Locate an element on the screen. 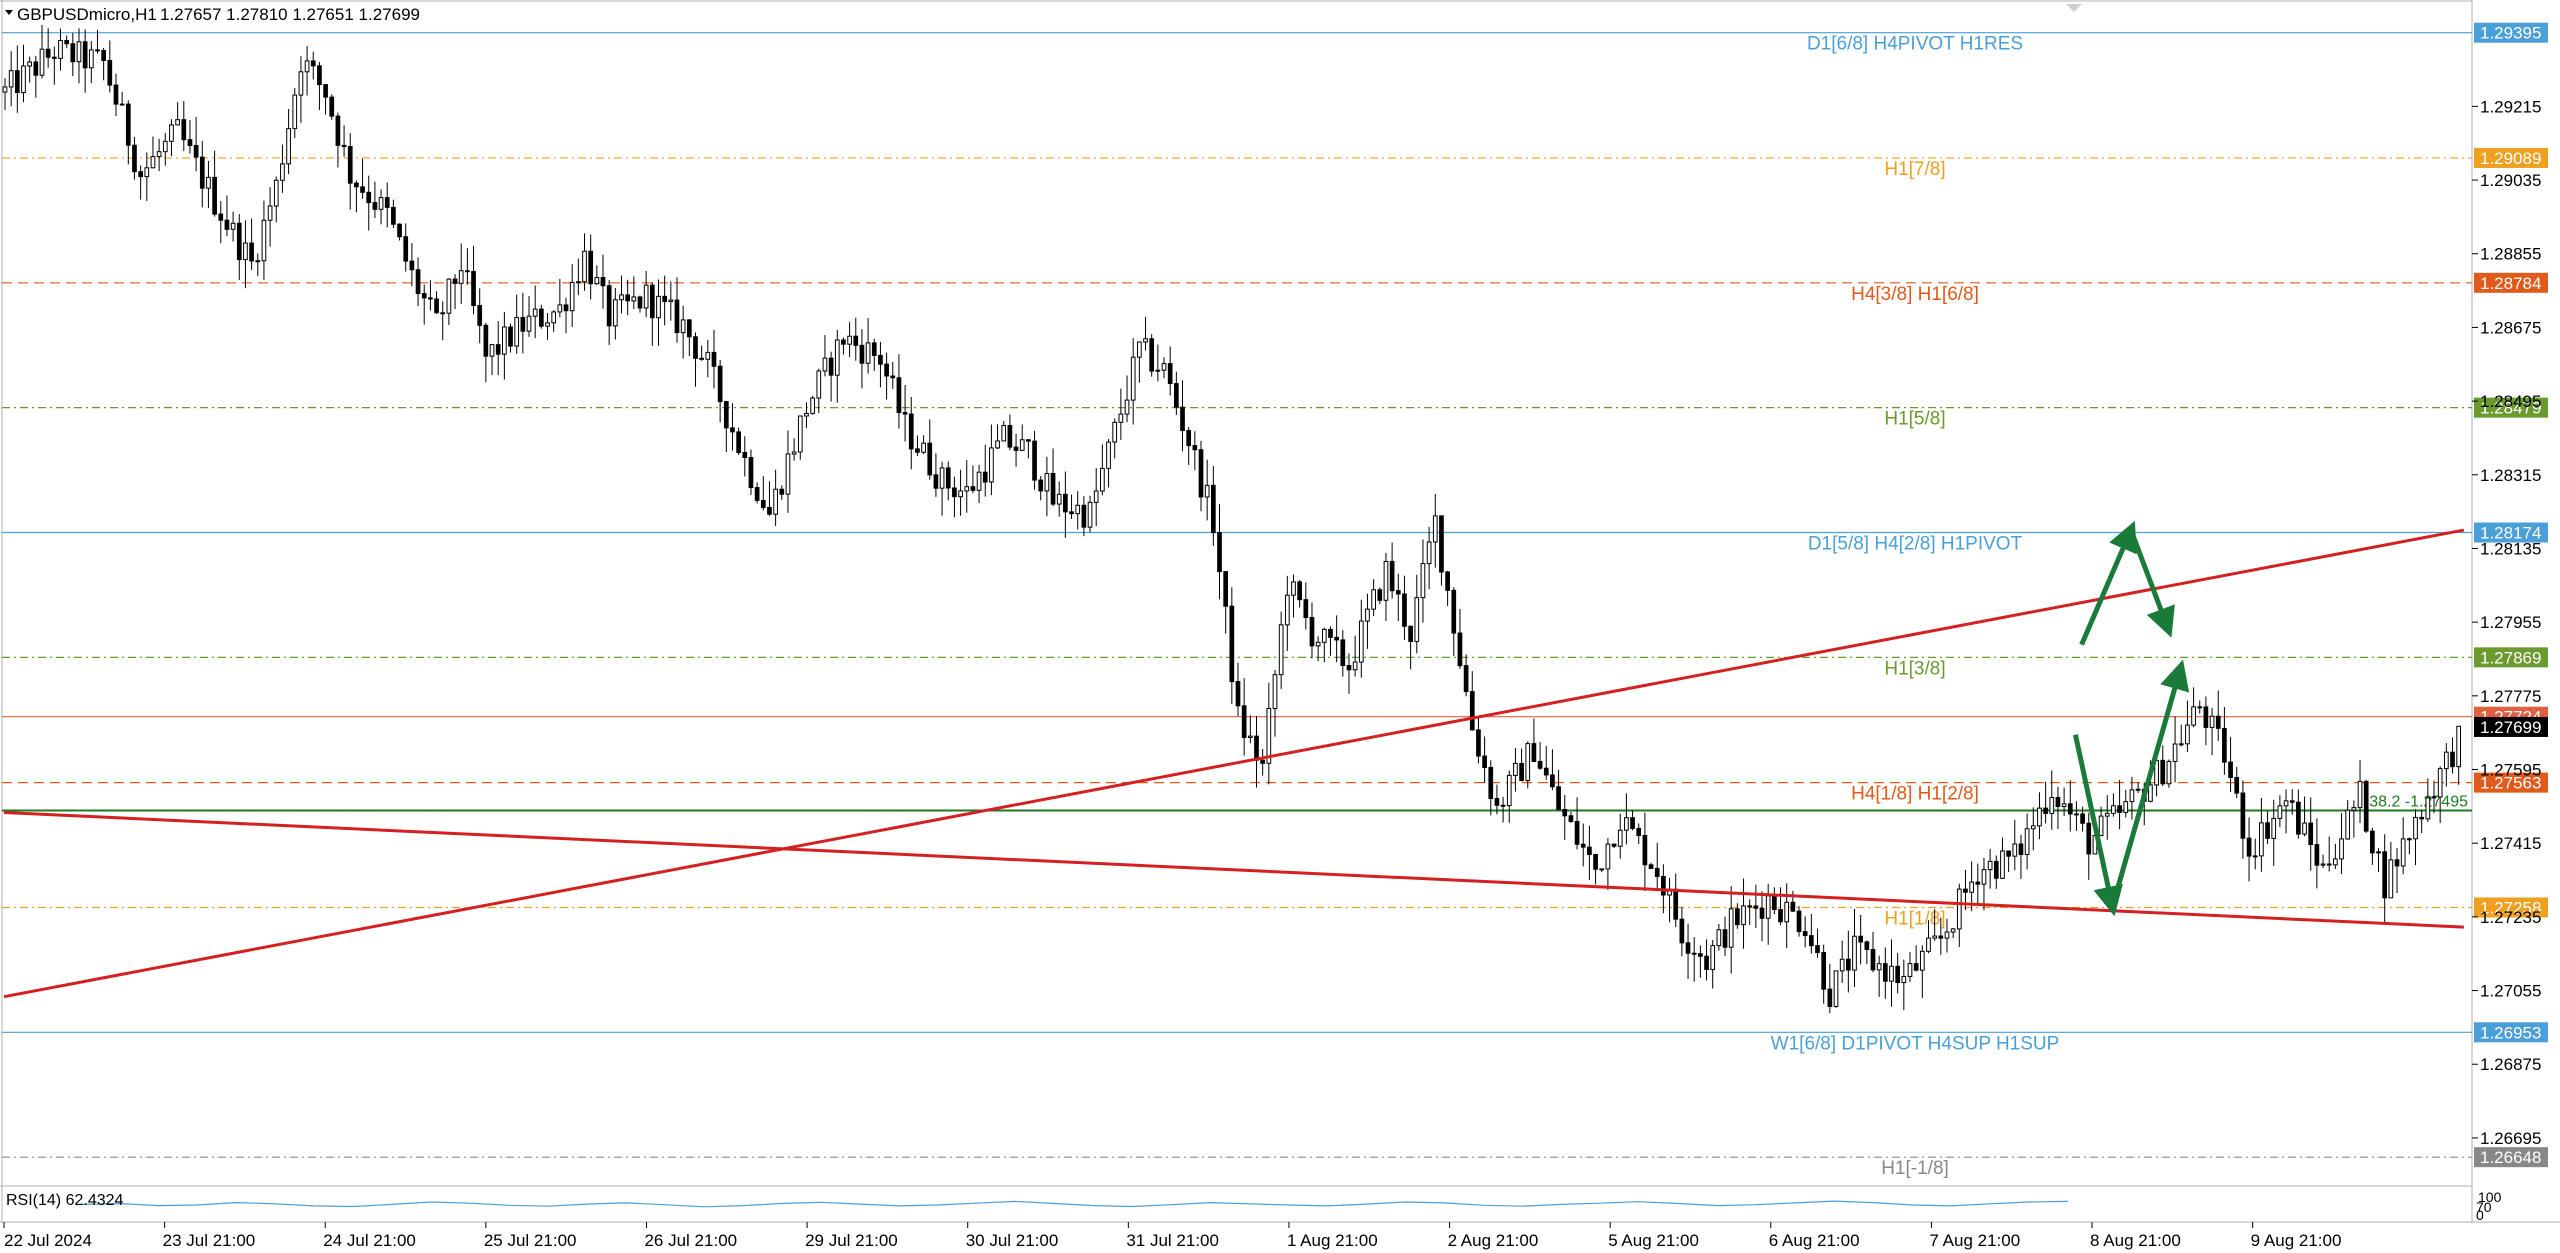 Image resolution: width=2560 pixels, height=1253 pixels. level-label: H4[3/8] H1[6/8] is located at coordinates (1915, 294).